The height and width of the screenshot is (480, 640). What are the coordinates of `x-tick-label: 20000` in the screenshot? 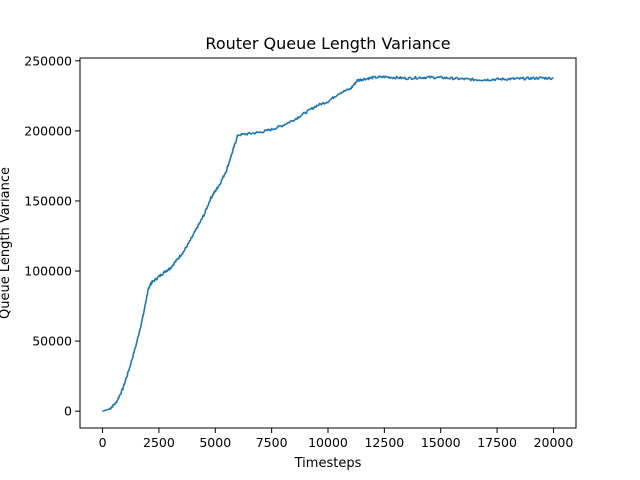 It's located at (554, 442).